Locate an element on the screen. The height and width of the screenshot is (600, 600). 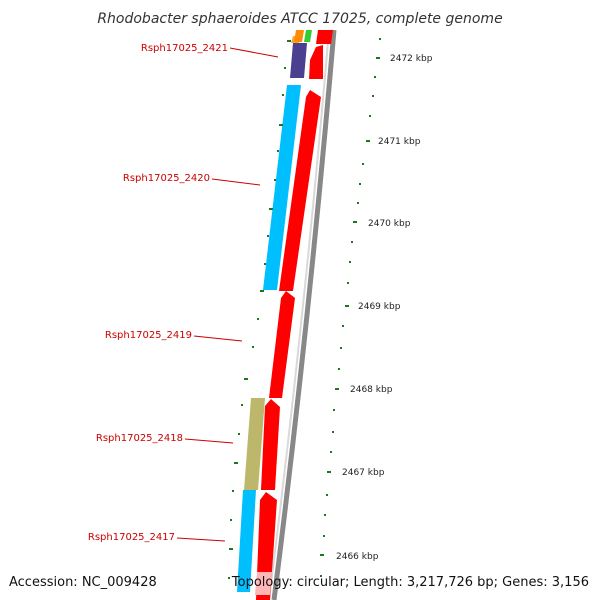
purple-gene-block is located at coordinates (298, 60).